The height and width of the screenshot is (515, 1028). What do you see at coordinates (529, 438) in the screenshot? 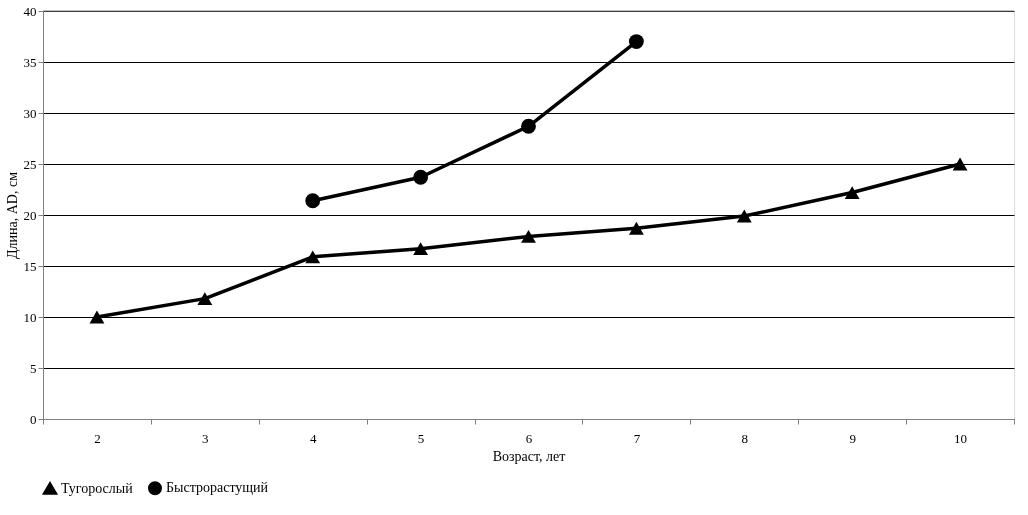
I see `x-tick-label: 6` at bounding box center [529, 438].